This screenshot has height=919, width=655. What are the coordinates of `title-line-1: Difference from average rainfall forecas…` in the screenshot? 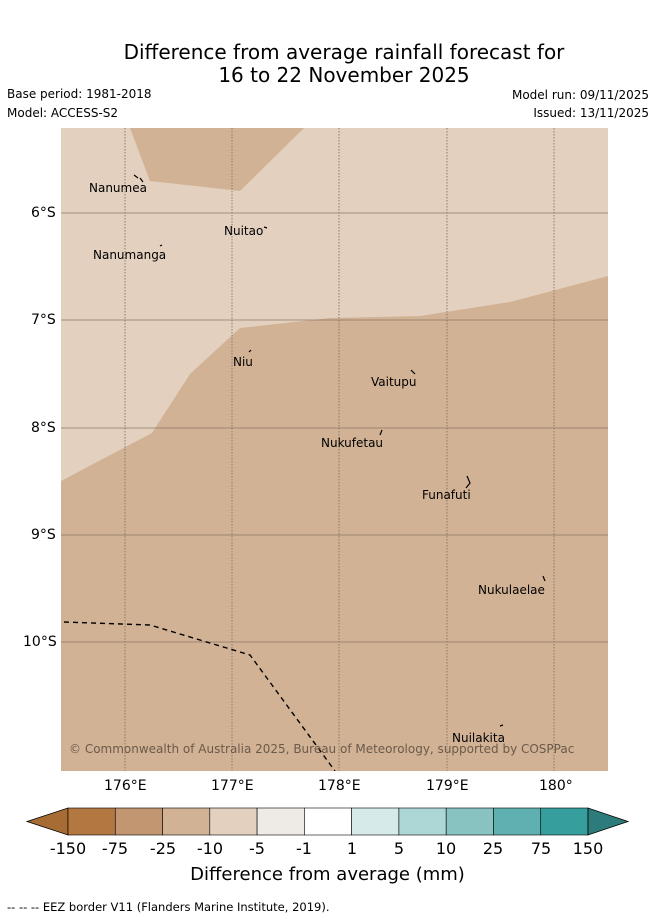 It's located at (344, 52).